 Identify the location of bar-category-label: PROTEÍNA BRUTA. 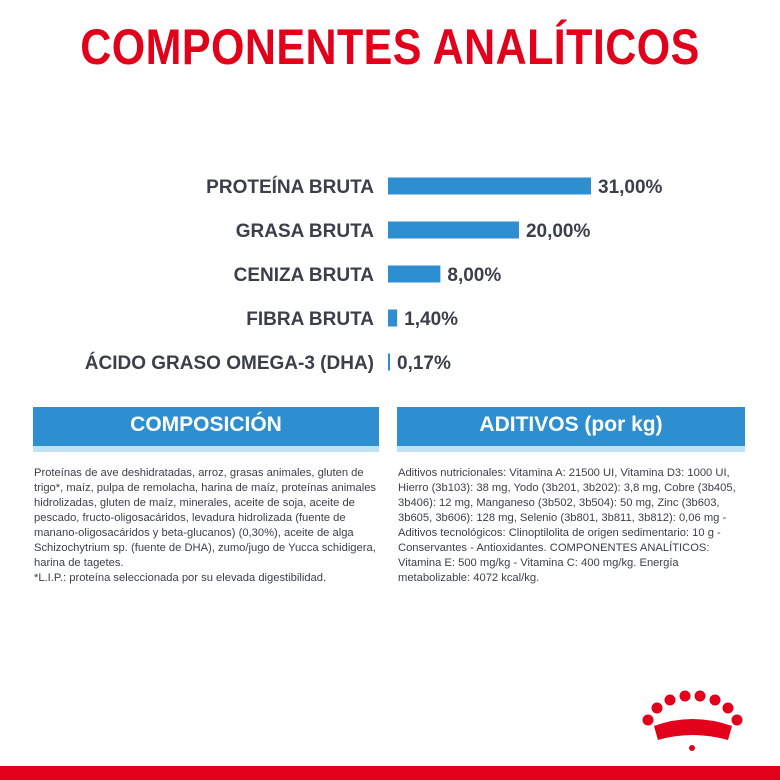
(290, 187).